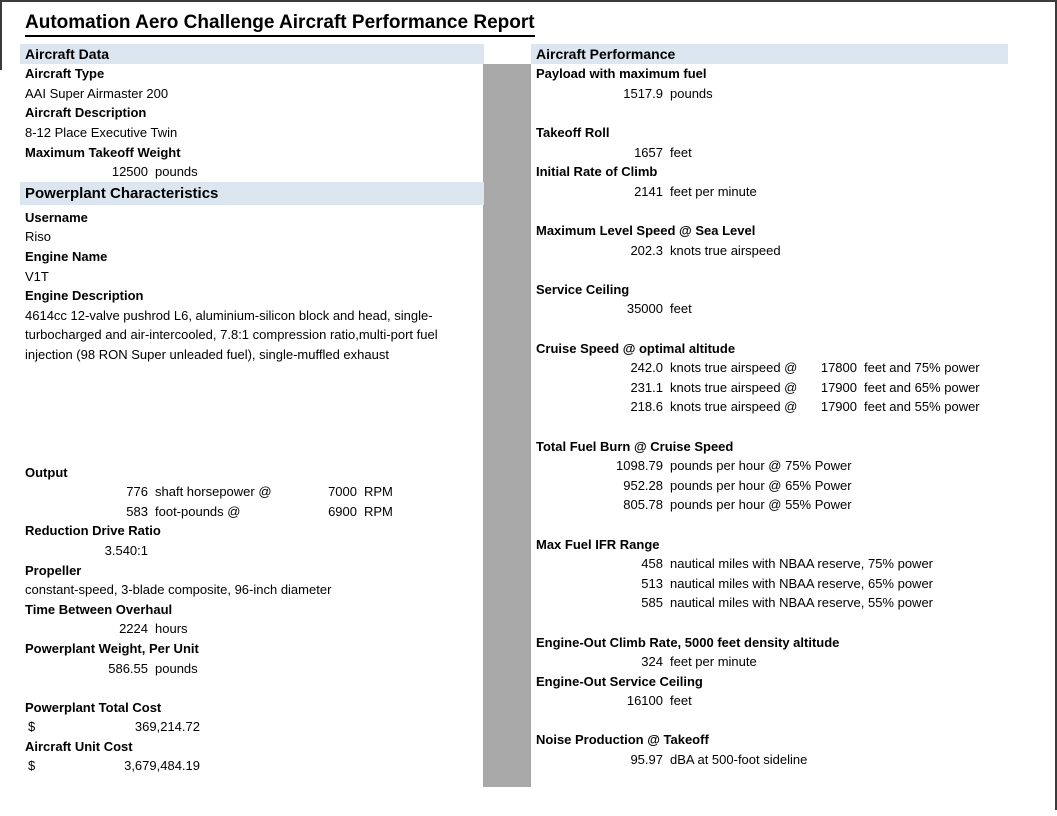  I want to click on noise-row: 95.97 dBA at 500-foot sideline, so click(769, 760).